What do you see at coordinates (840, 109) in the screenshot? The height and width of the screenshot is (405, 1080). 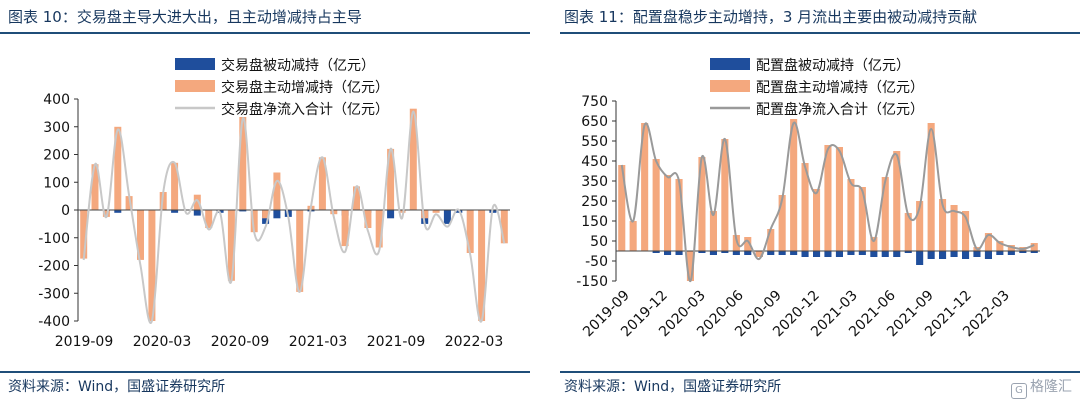 I see `legend-label: 配置盘净流入合计（亿元）` at bounding box center [840, 109].